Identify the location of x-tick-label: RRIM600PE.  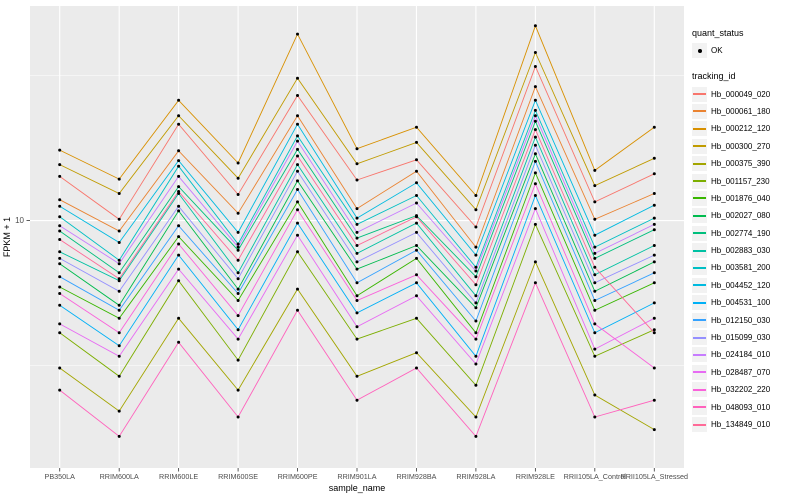
(298, 476).